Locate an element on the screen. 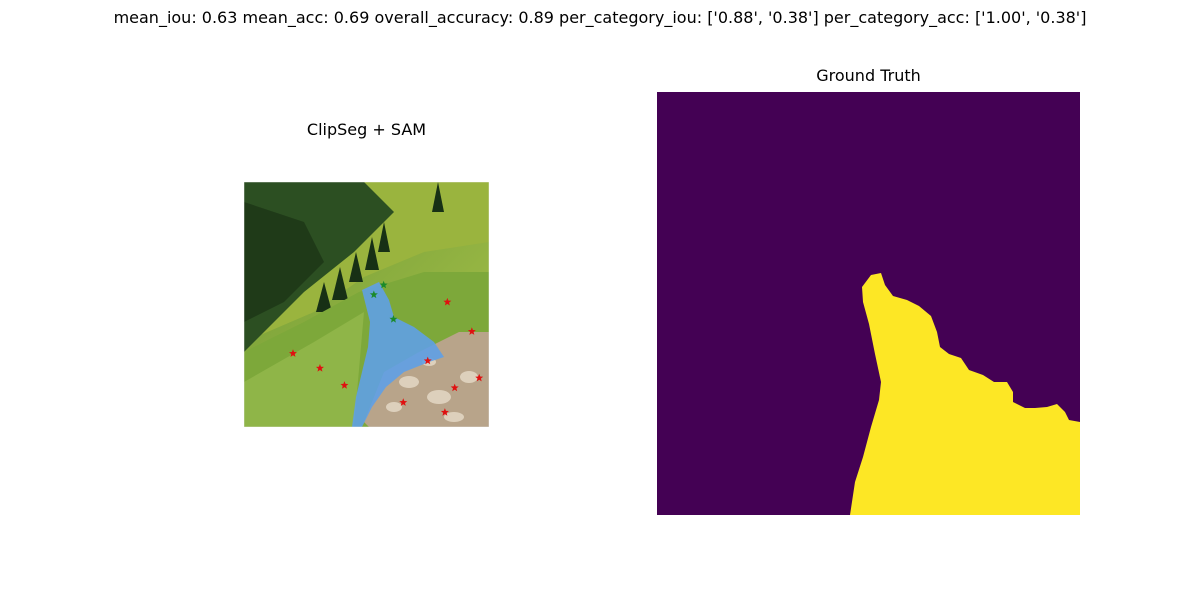 The height and width of the screenshot is (600, 1200). ground-truth-stream is located at coordinates (965, 394).